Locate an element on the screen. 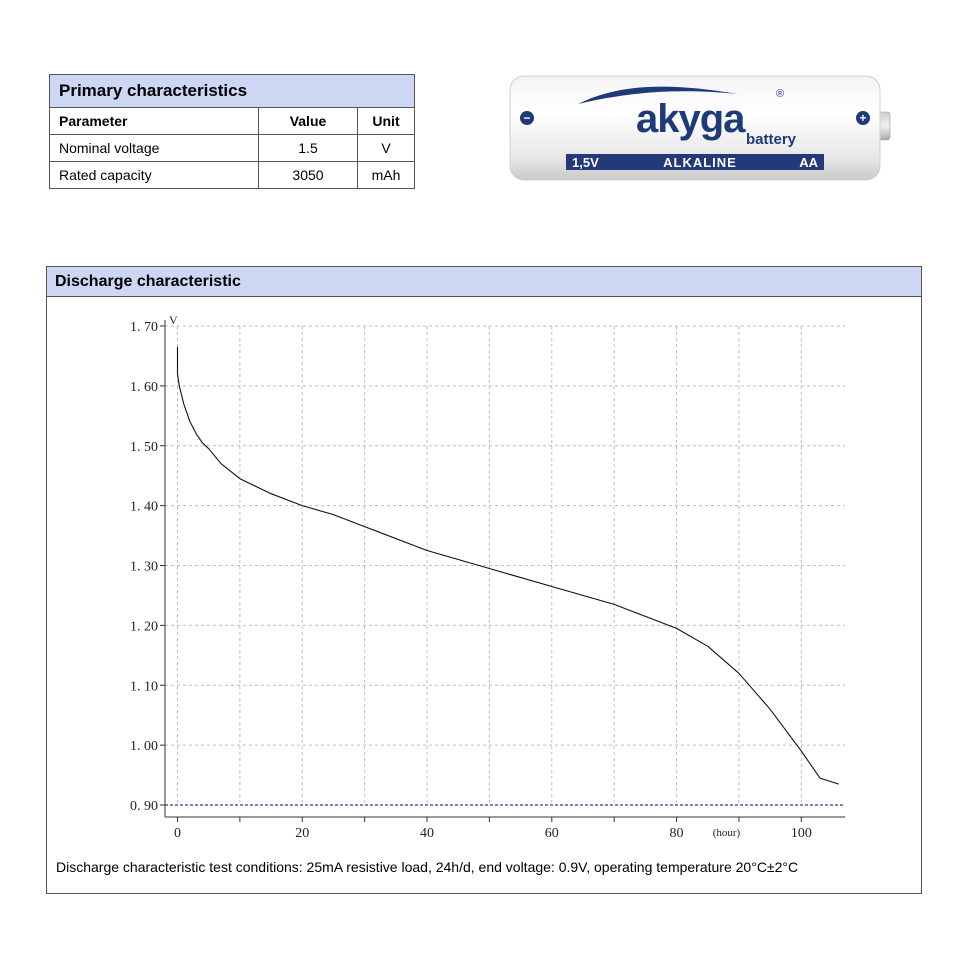  plus-icon is located at coordinates (863, 118).